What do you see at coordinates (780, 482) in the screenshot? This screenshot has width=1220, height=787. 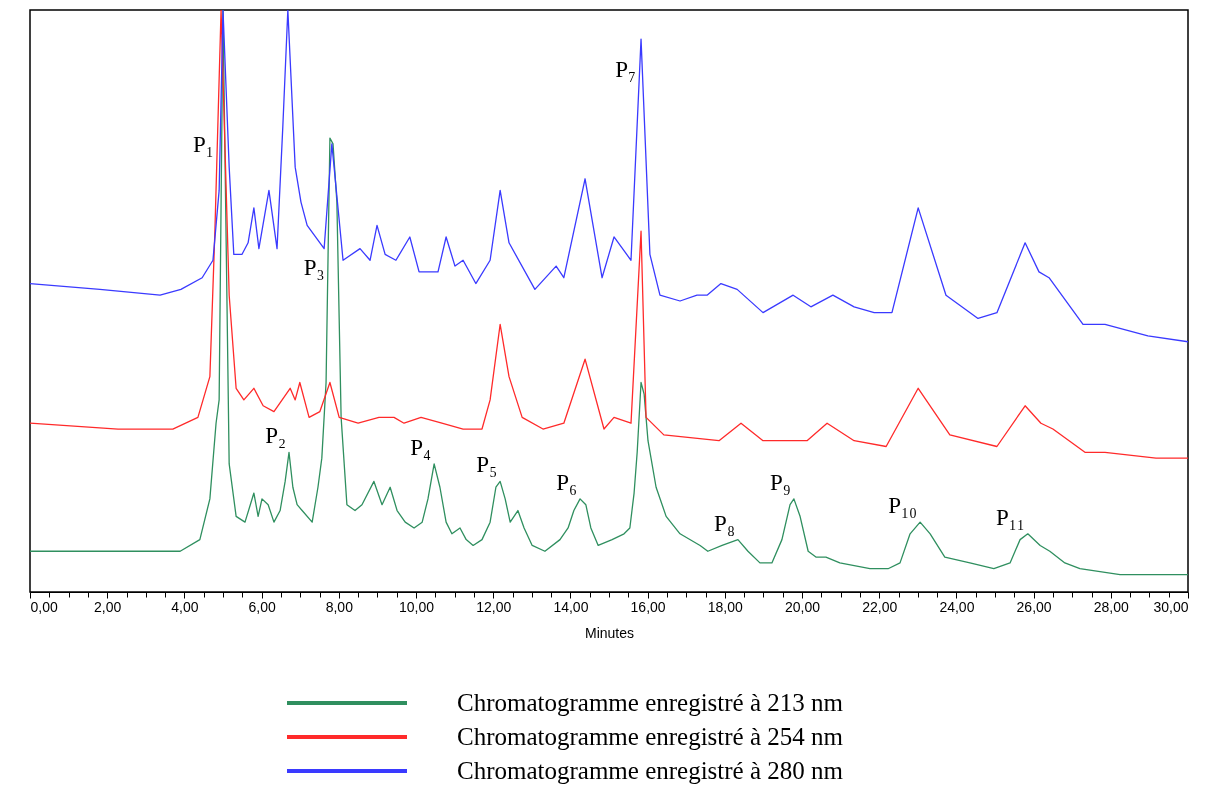 I see `annotation: P₉` at bounding box center [780, 482].